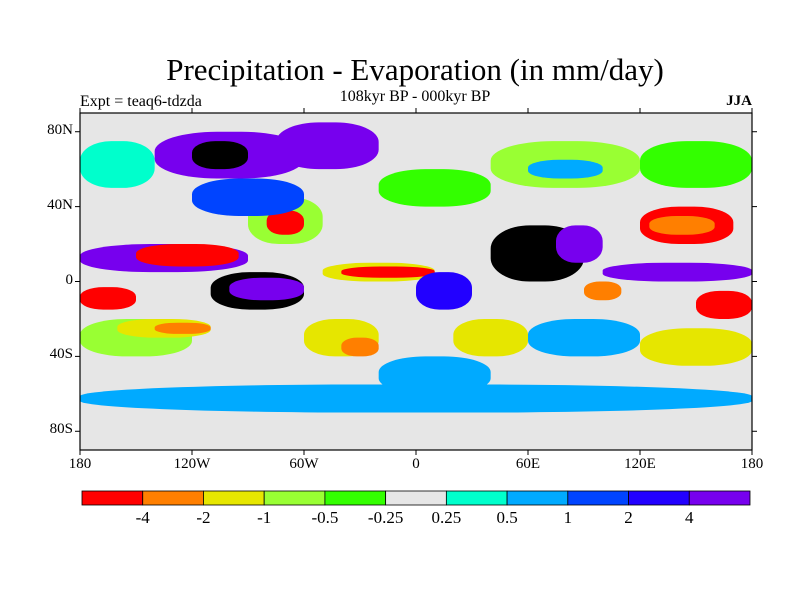 The width and height of the screenshot is (800, 600). What do you see at coordinates (141, 101) in the screenshot?
I see `experiment-label: Expt = teaq6-tdzda` at bounding box center [141, 101].